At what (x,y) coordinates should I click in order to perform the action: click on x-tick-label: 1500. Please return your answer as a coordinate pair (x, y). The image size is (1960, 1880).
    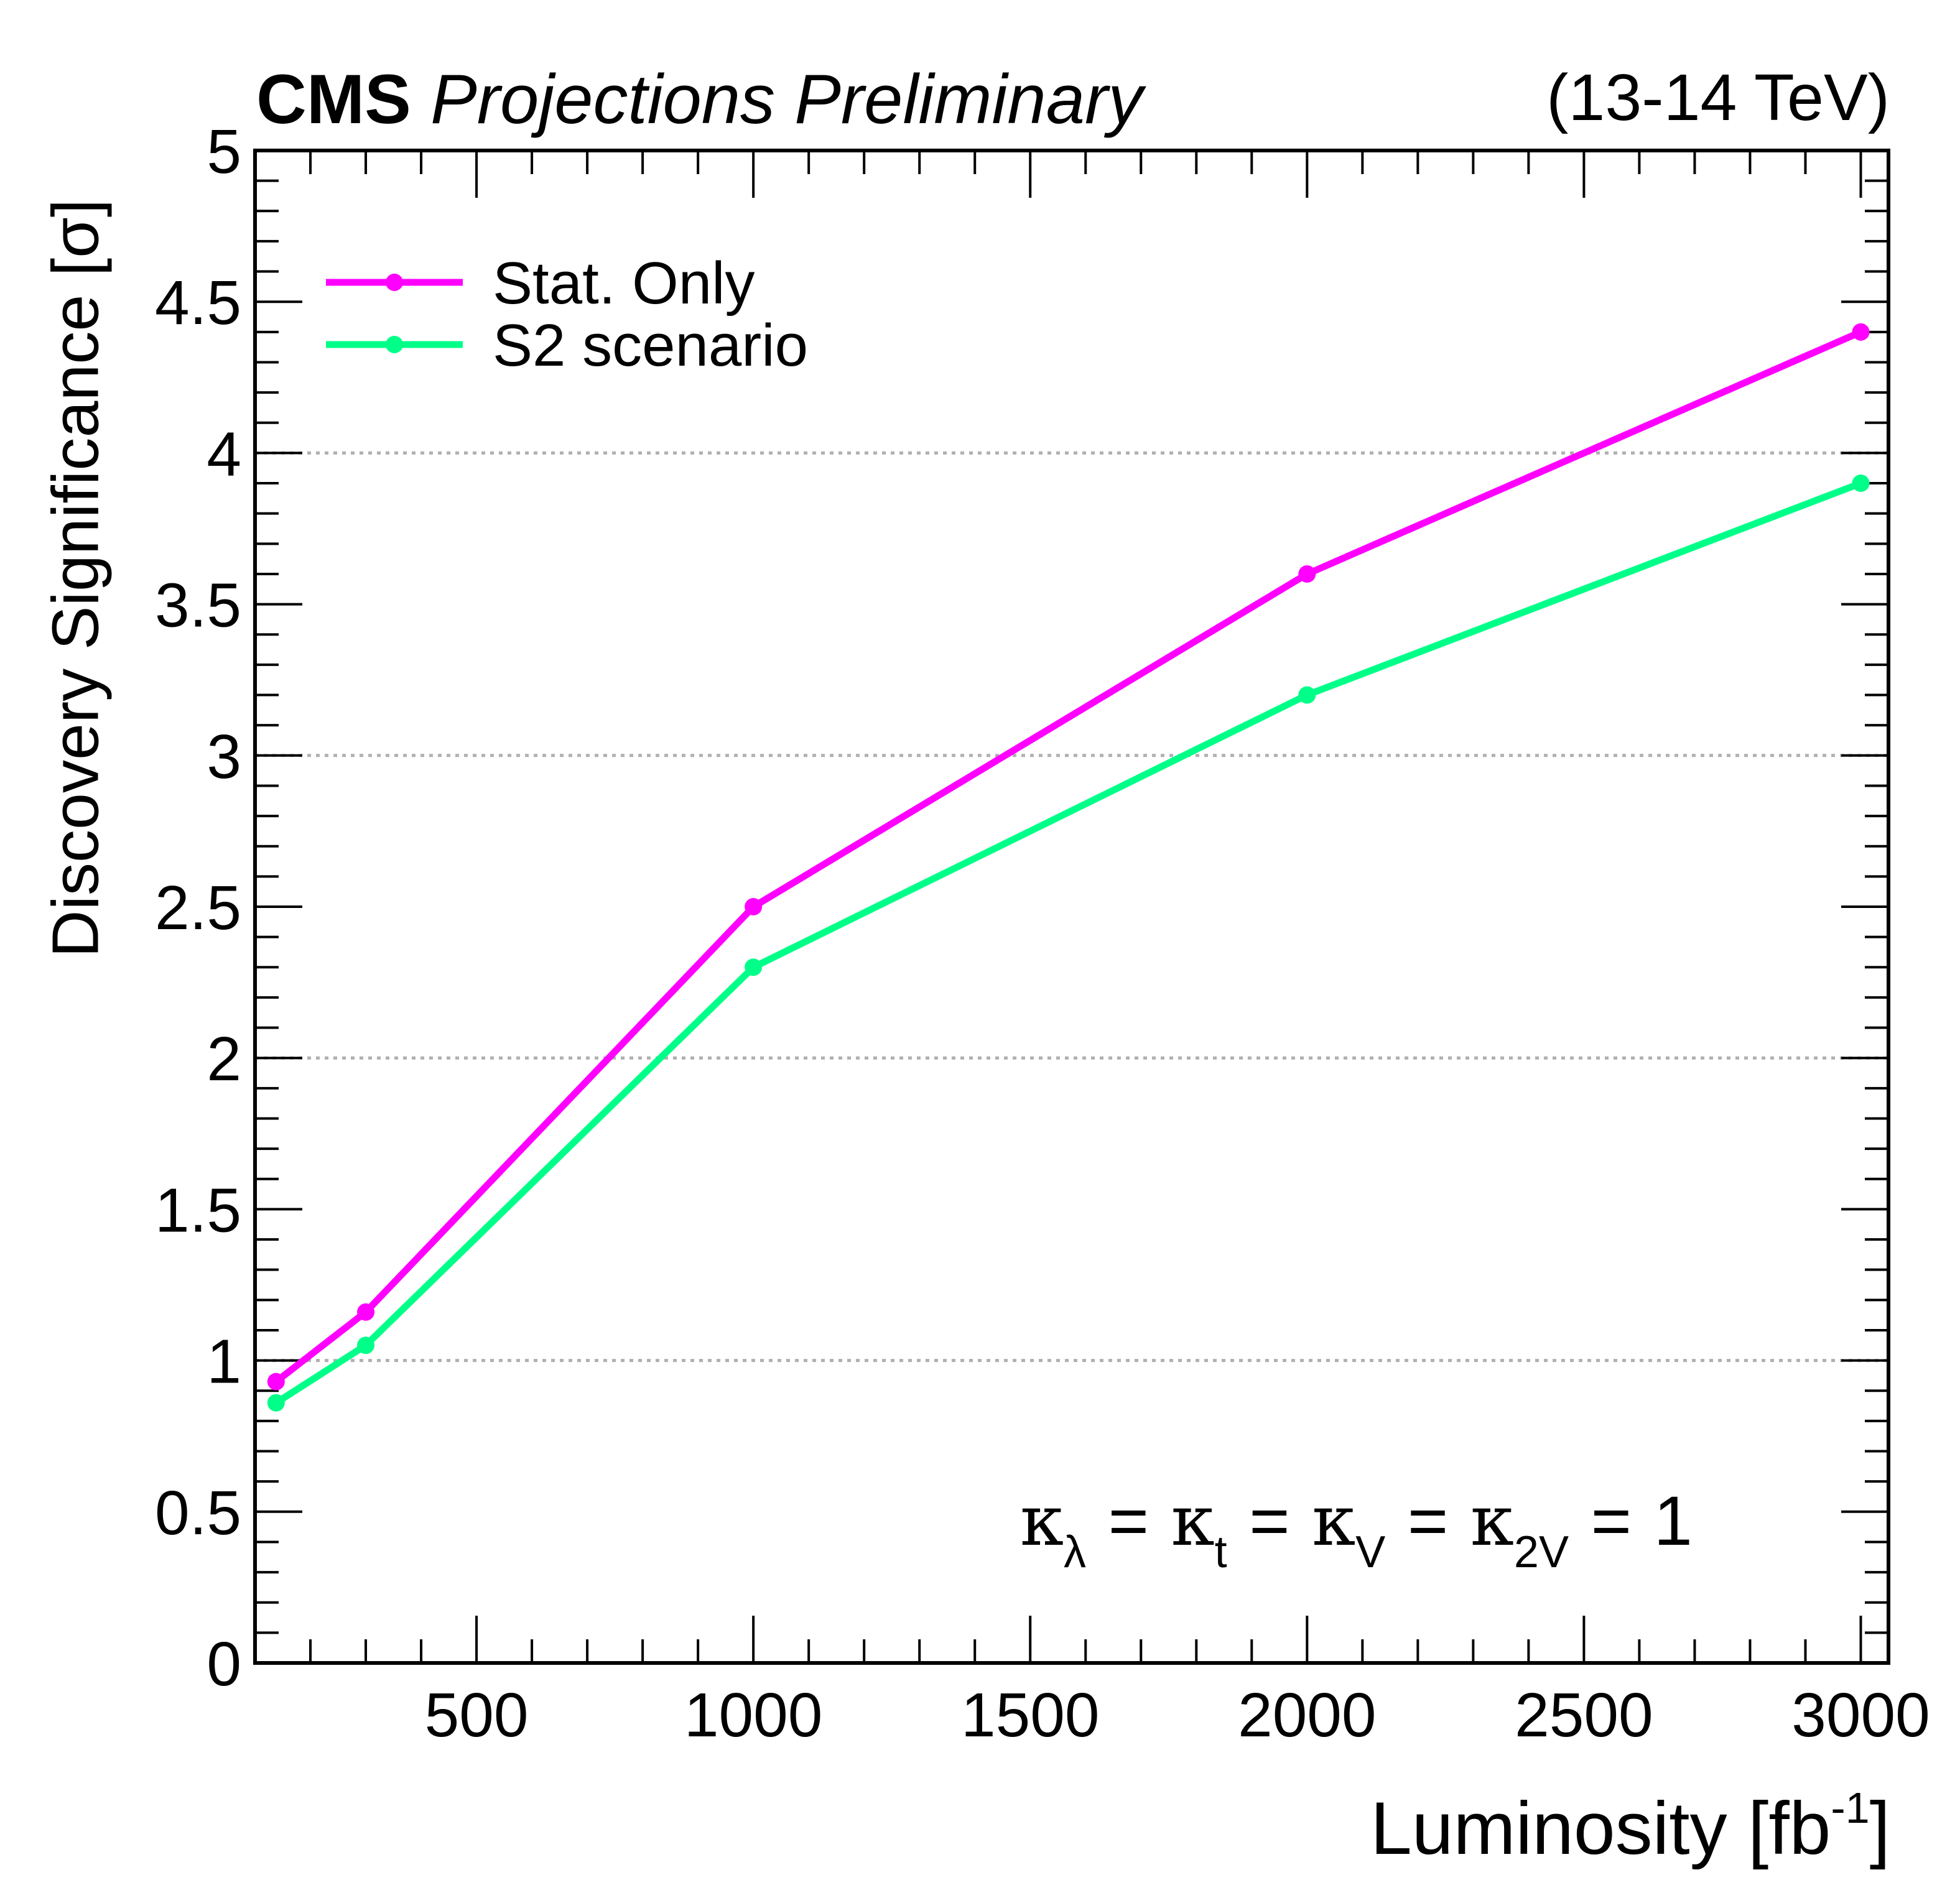
    Looking at the image, I should click on (1030, 1715).